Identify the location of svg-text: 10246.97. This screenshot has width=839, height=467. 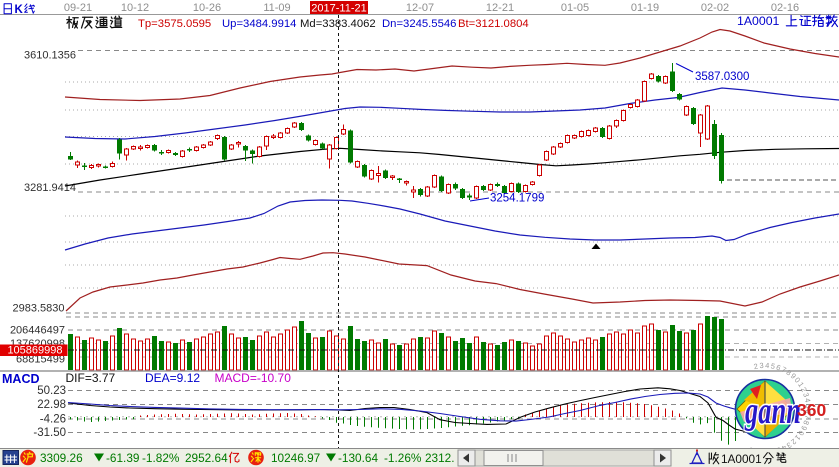
(295, 458).